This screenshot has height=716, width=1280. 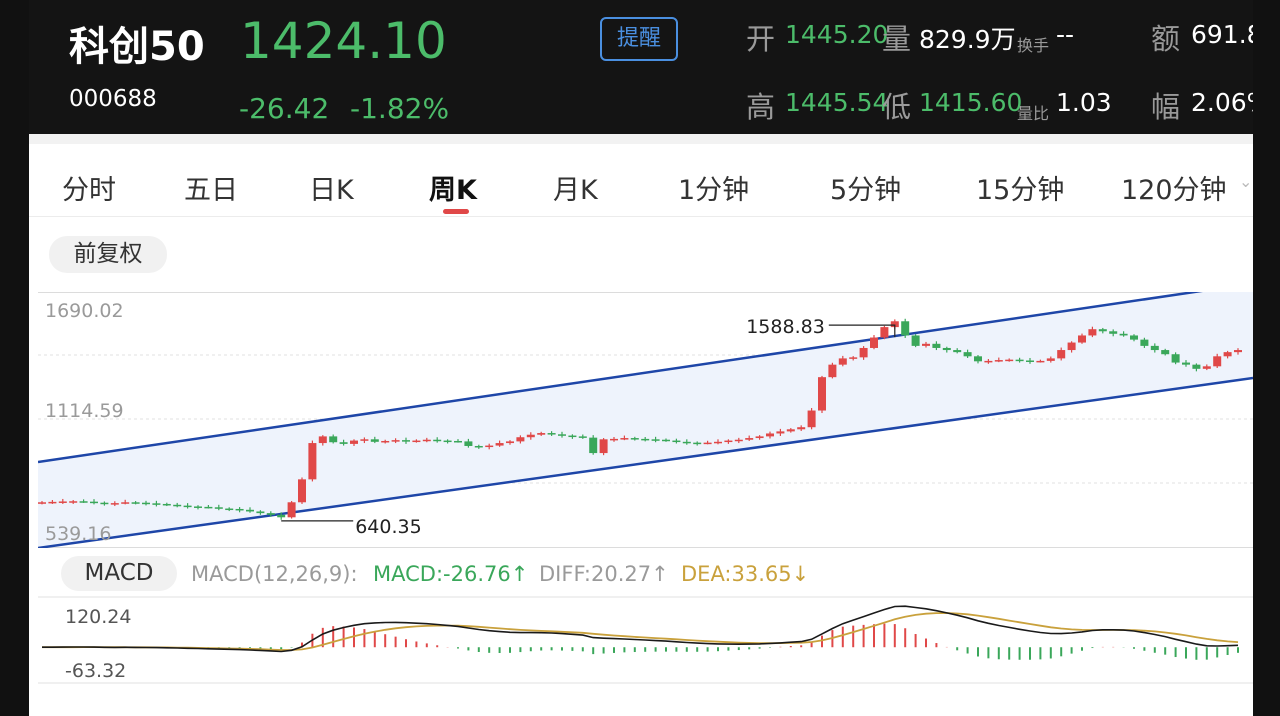 I want to click on tab-weekly-k: 周K, so click(x=453, y=190).